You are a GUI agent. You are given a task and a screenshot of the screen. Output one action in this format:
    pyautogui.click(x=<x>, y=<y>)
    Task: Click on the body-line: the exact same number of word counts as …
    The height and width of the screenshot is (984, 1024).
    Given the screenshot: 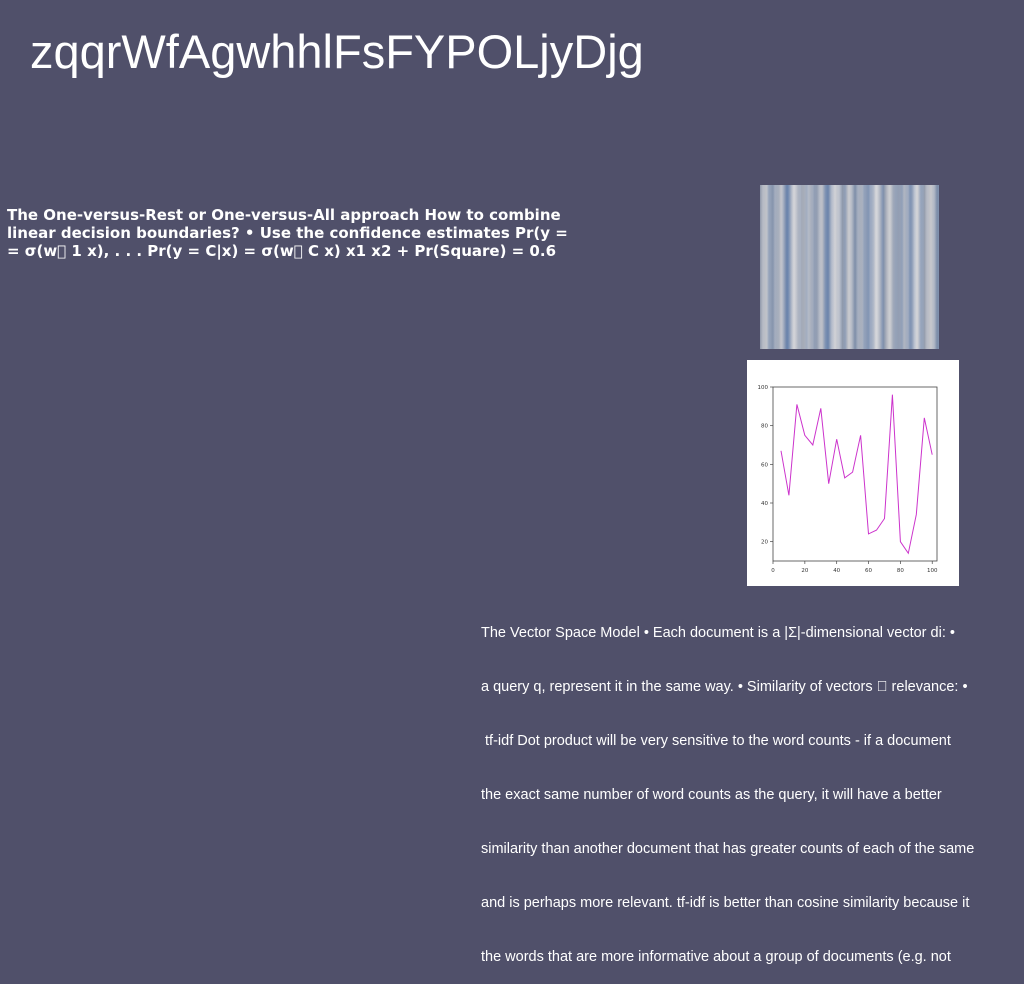 What is the action you would take?
    pyautogui.click(x=711, y=795)
    